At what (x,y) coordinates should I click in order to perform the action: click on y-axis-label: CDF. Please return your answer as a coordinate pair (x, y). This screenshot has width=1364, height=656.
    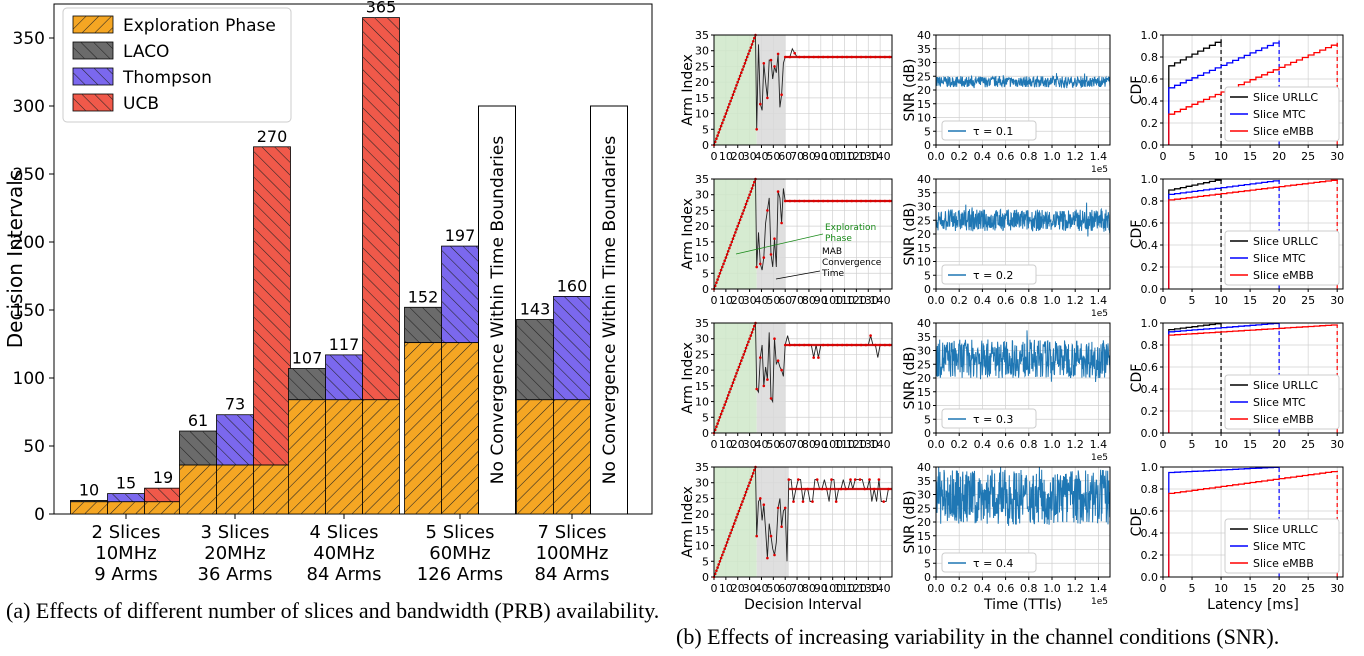
    Looking at the image, I should click on (1137, 234).